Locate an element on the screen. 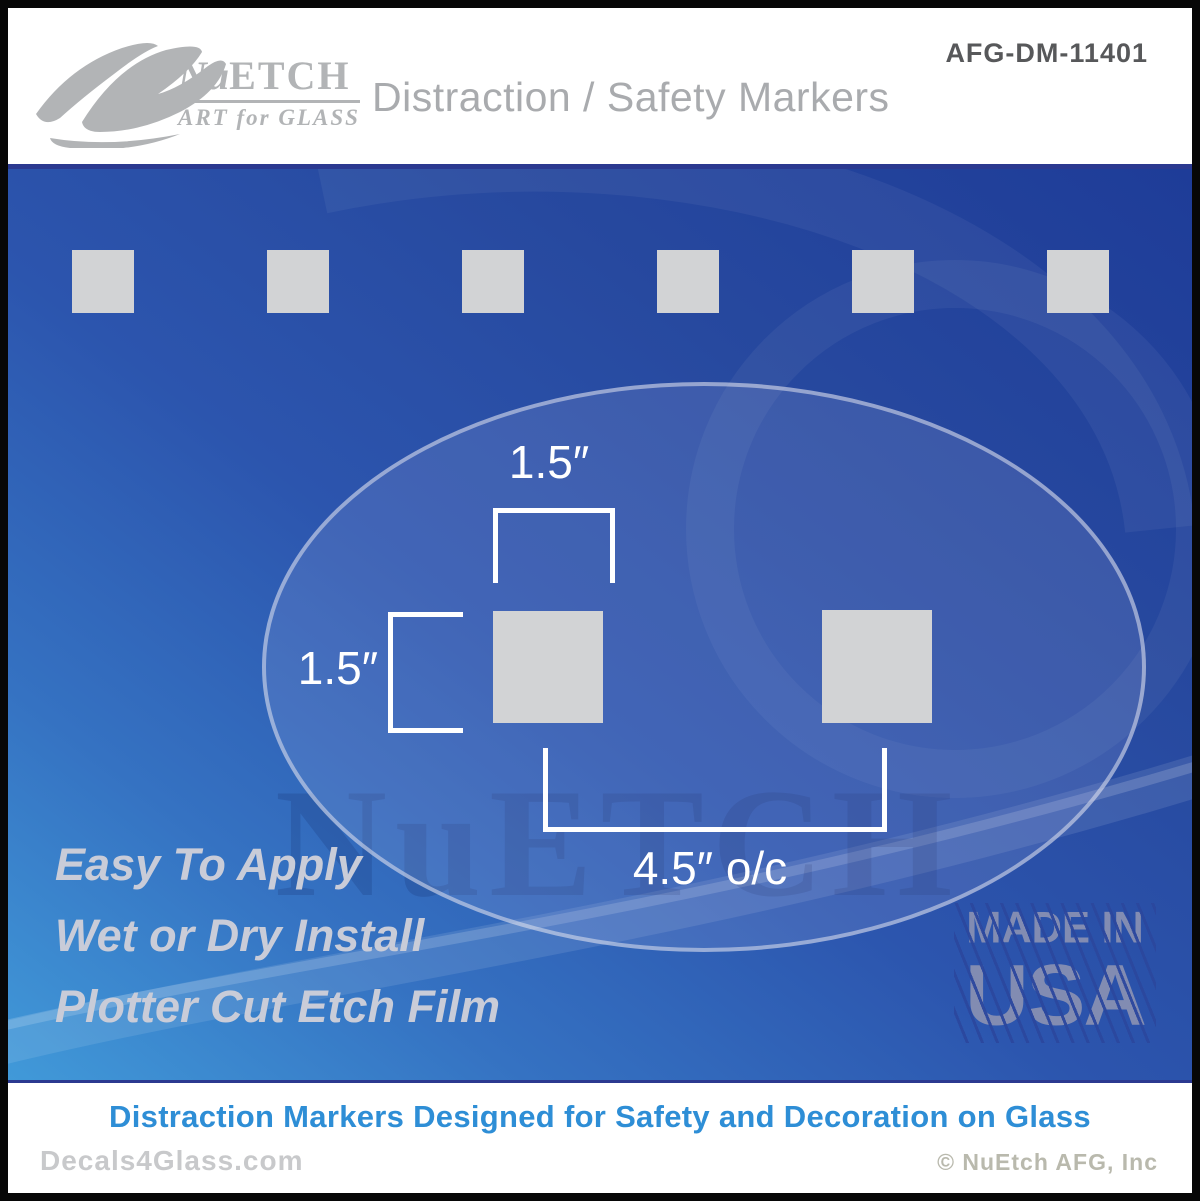  width-dimension-bracket is located at coordinates (554, 545).